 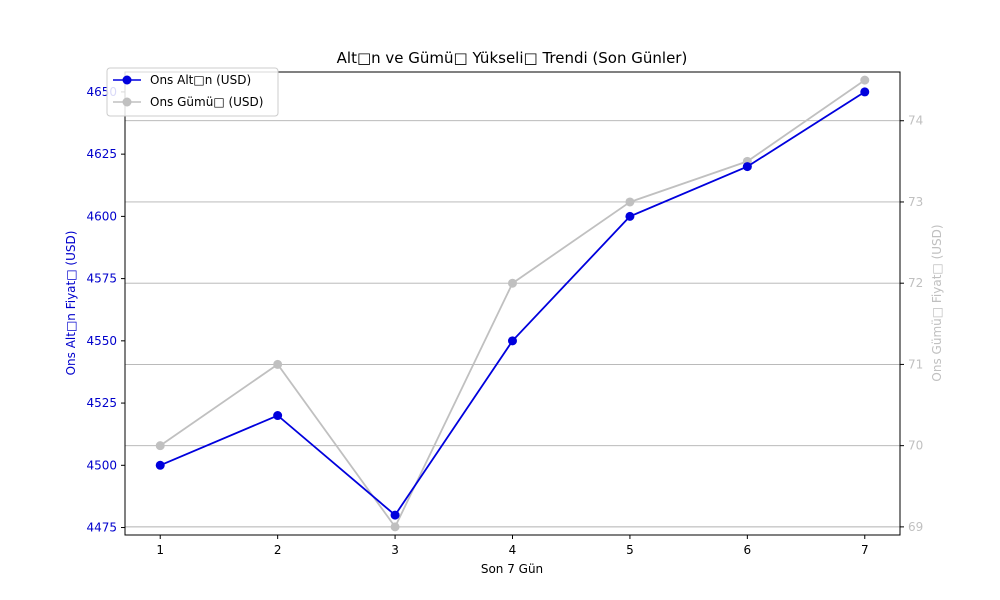 I want to click on right-y-tick-label: 72, so click(x=915, y=283).